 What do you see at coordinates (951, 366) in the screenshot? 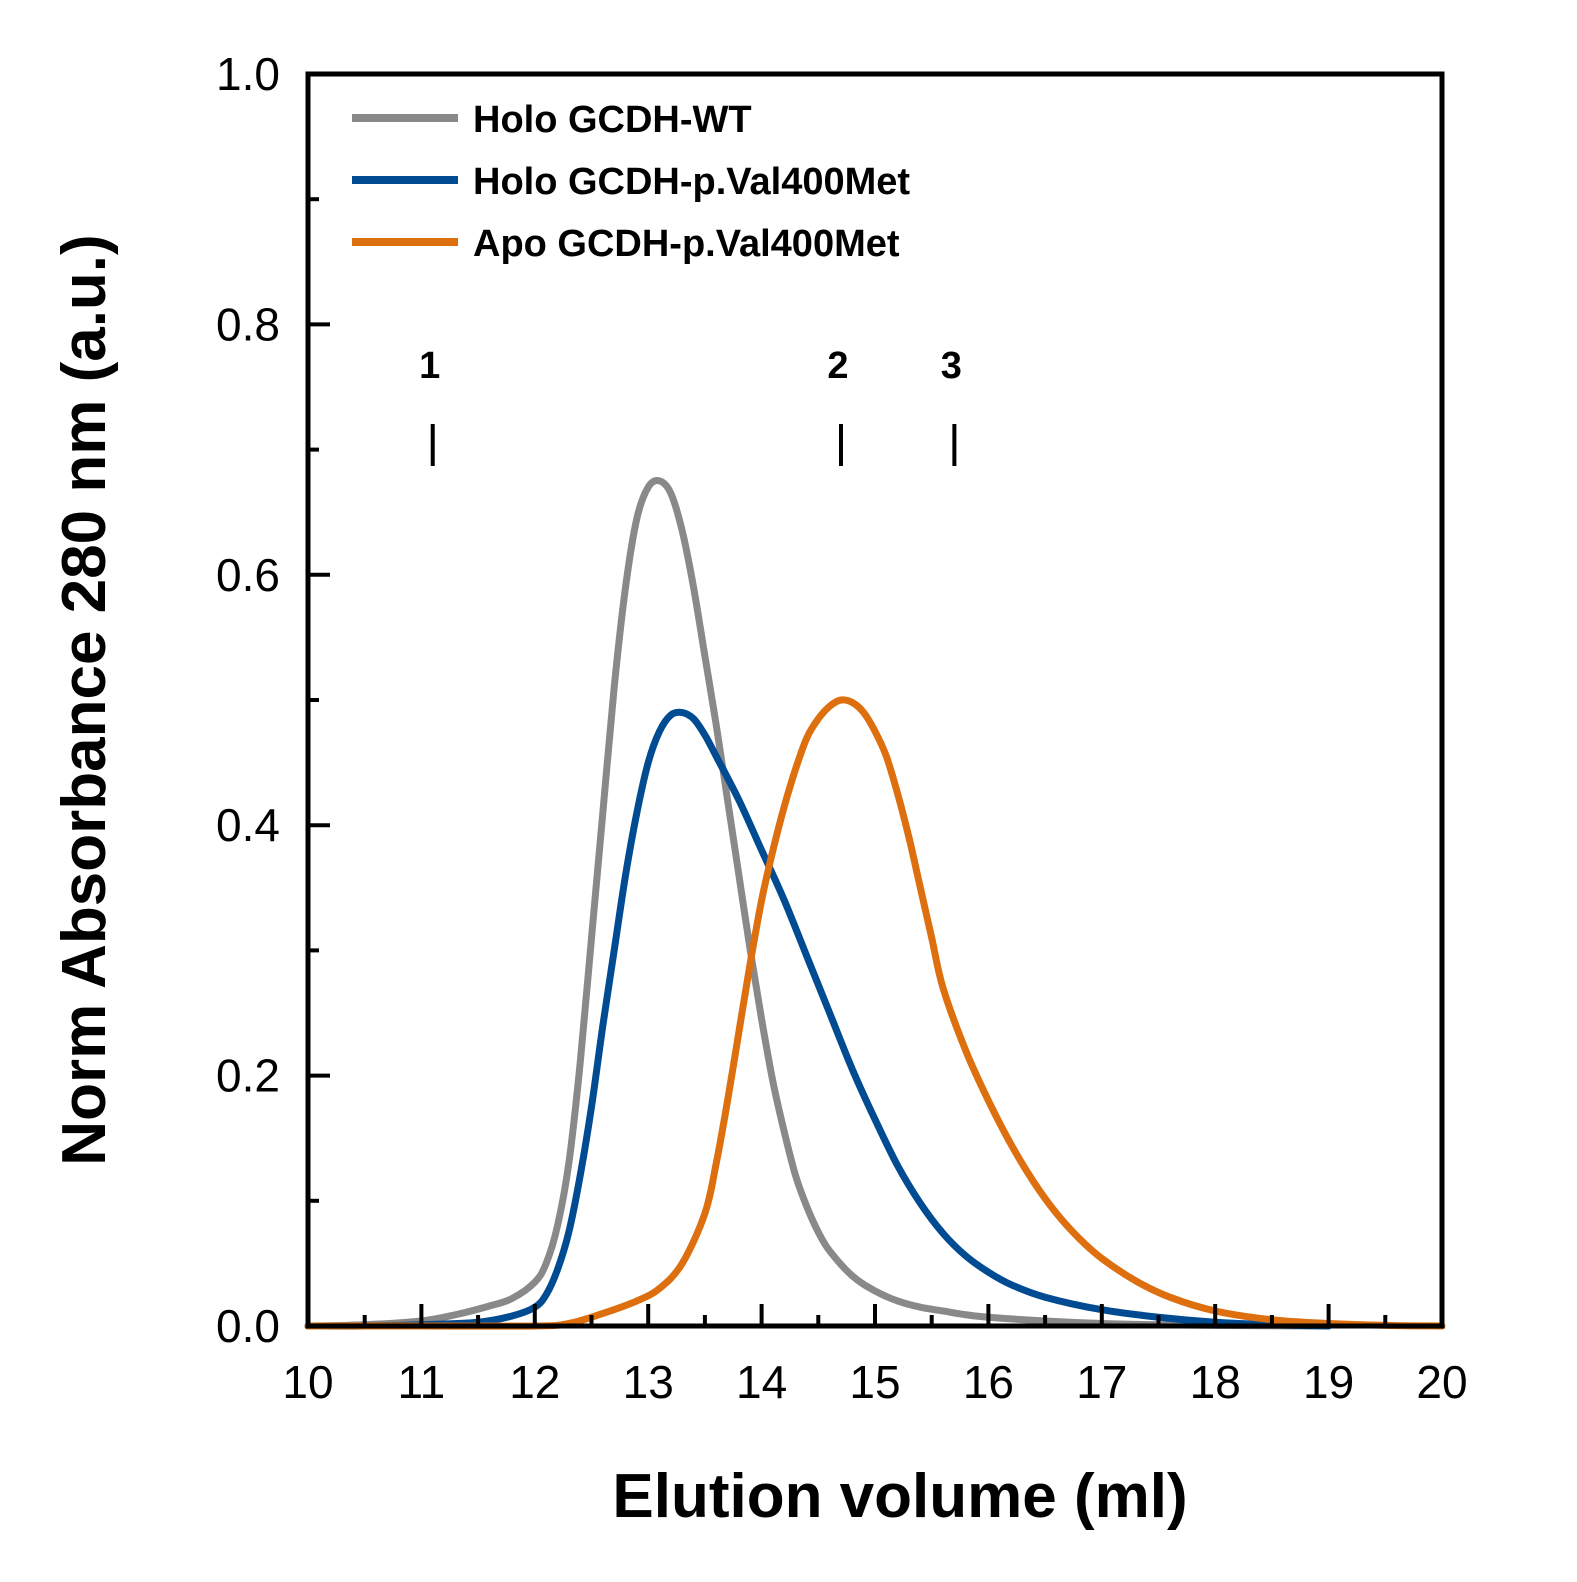
I see `marker-label-3: 3` at bounding box center [951, 366].